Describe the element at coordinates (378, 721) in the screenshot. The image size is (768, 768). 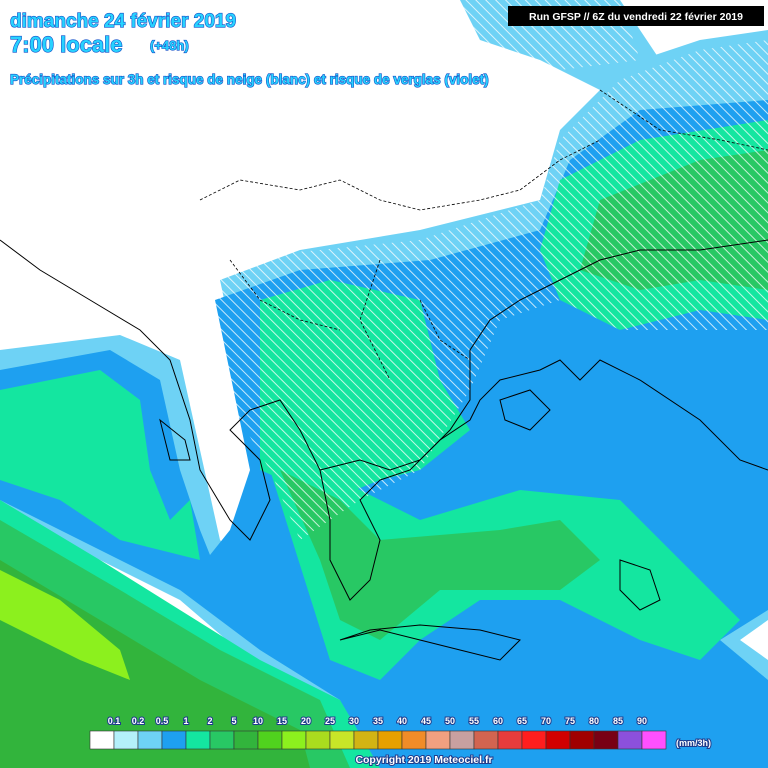
I see `legend-label: 35` at that location.